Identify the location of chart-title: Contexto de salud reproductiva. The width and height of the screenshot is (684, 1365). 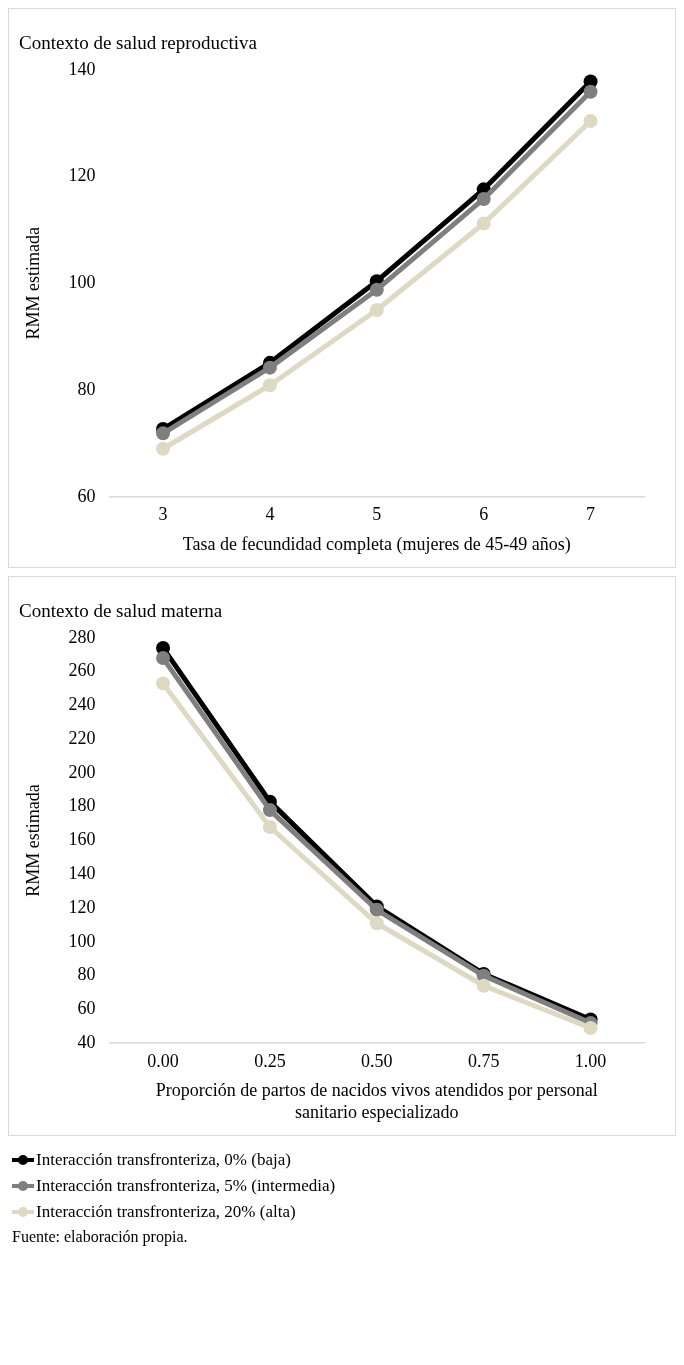
(138, 43).